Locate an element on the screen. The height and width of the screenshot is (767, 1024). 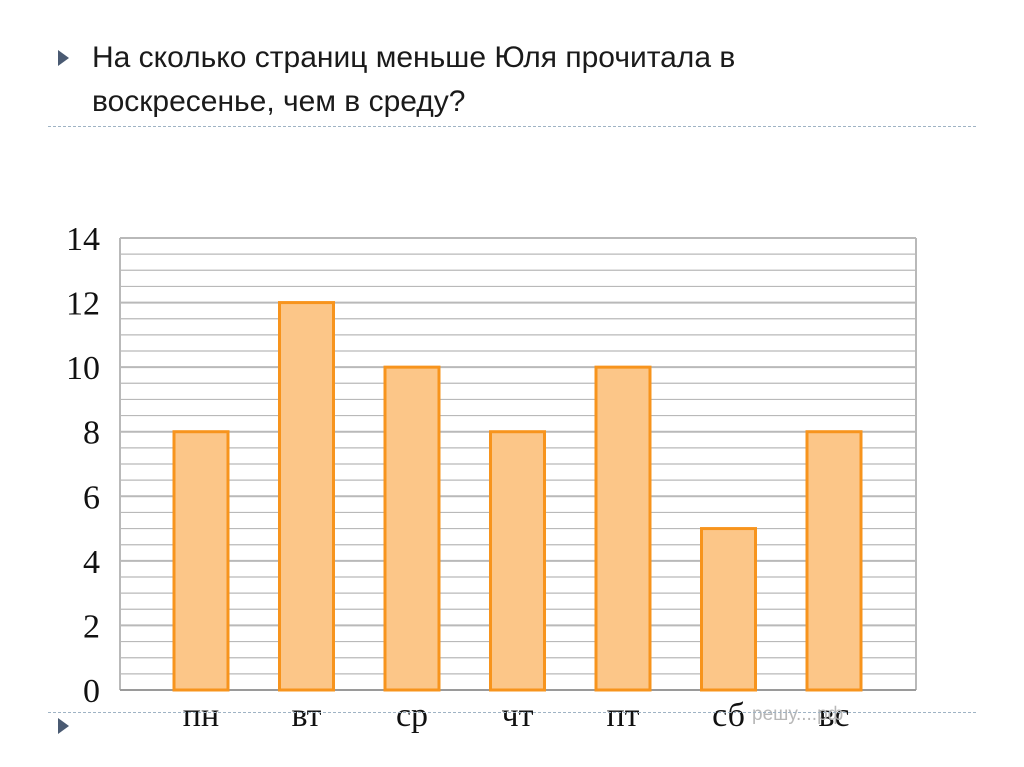
y-tick-label: 2 is located at coordinates (91, 626).